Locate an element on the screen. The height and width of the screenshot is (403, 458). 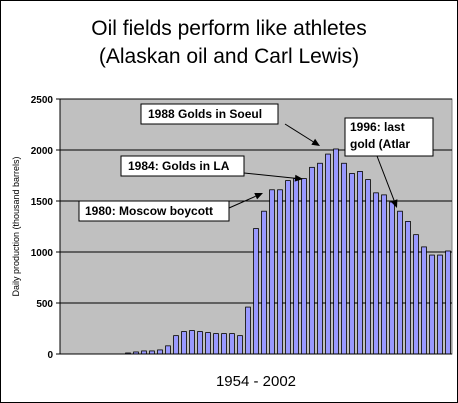
bar-1982 is located at coordinates (288, 267).